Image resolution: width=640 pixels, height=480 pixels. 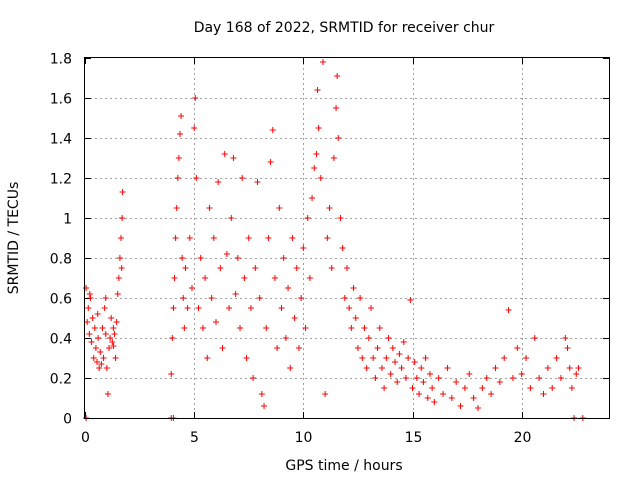 I want to click on x-tick-label: 20, so click(x=523, y=438).